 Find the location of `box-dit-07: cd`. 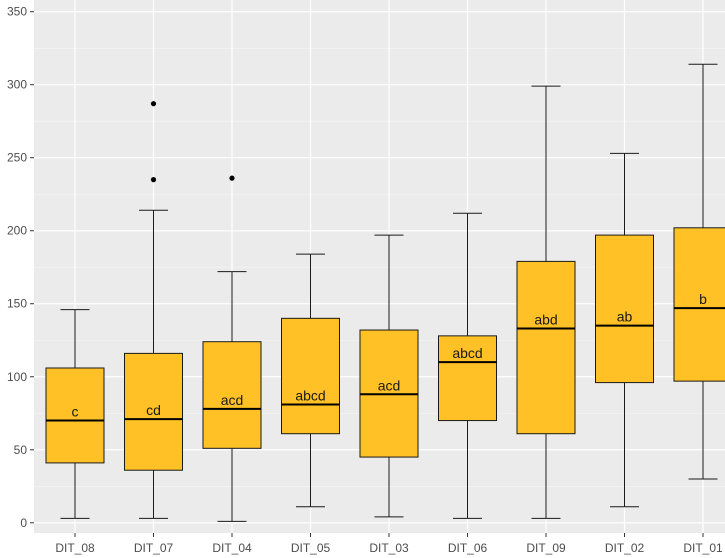

box-dit-07: cd is located at coordinates (153, 310).